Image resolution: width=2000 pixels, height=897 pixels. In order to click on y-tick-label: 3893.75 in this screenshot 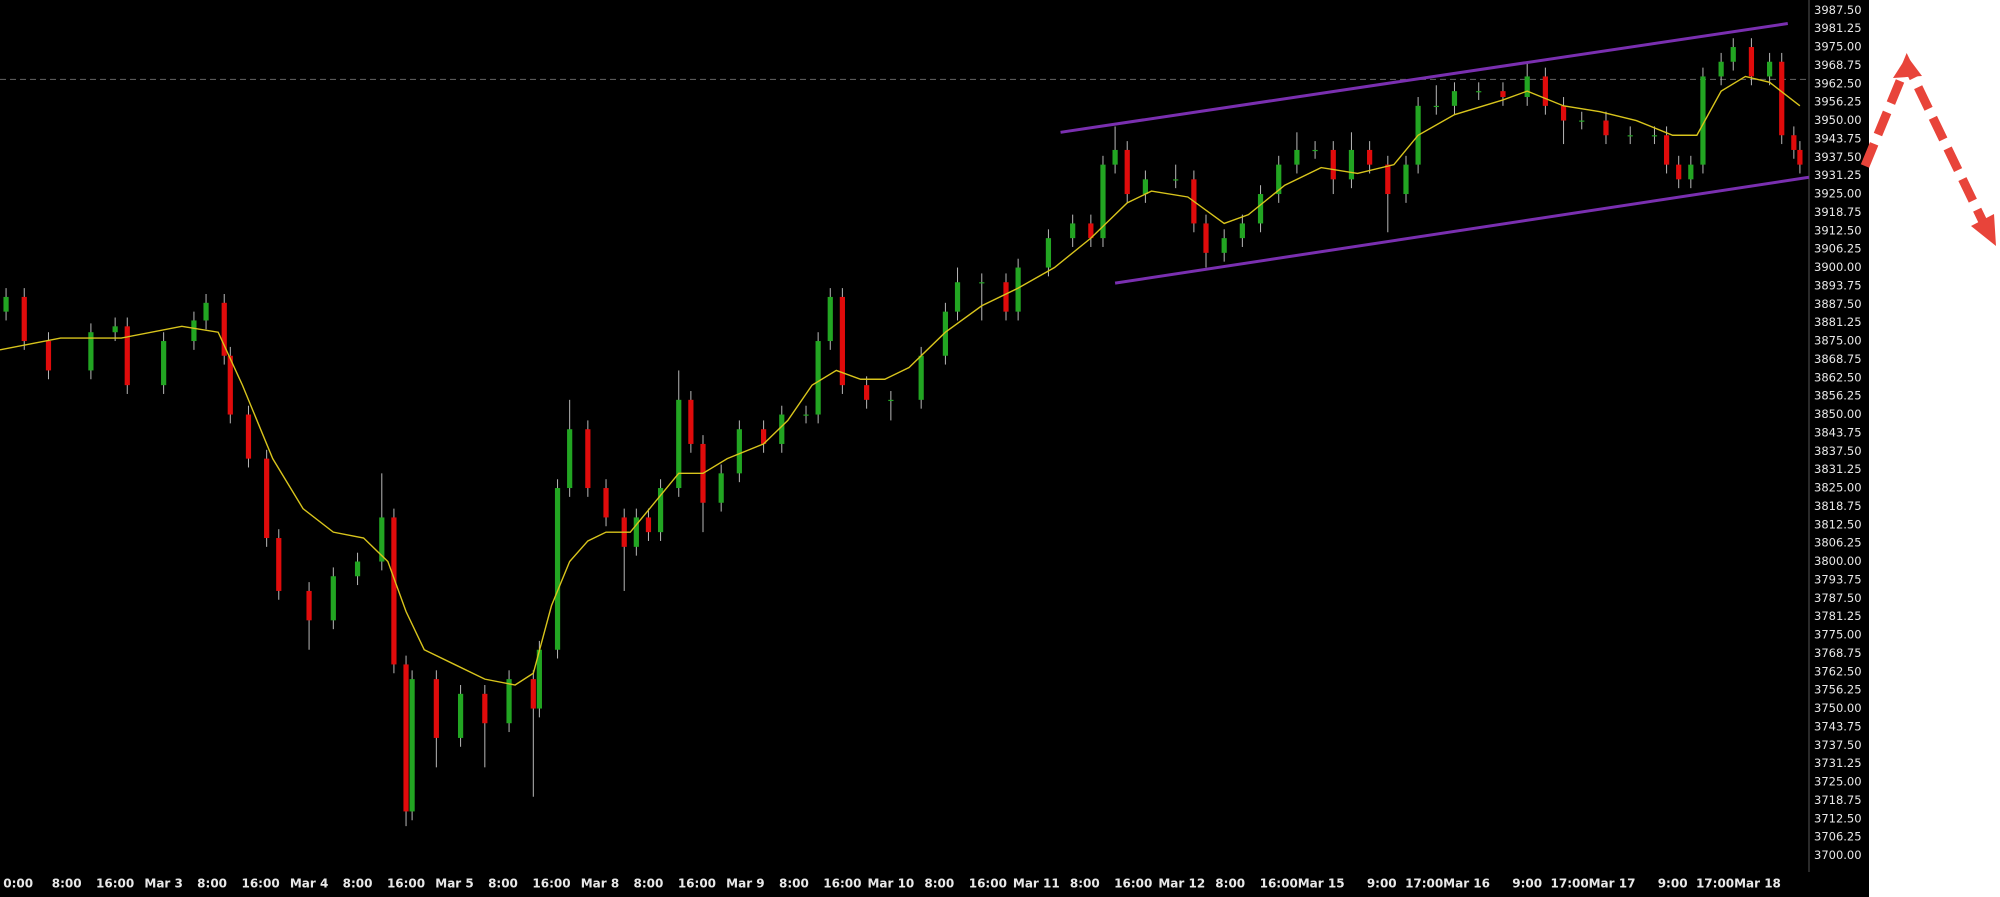, I will do `click(1838, 285)`.